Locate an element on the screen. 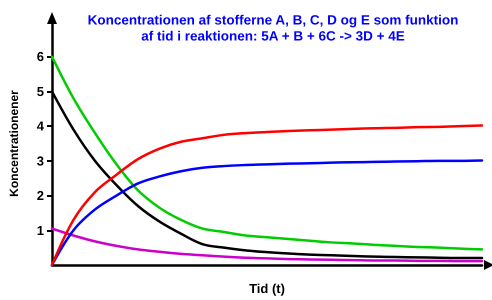  chart-title: Koncentrationen af stofferne A, B, C, D og E som funktion is located at coordinates (273, 20).